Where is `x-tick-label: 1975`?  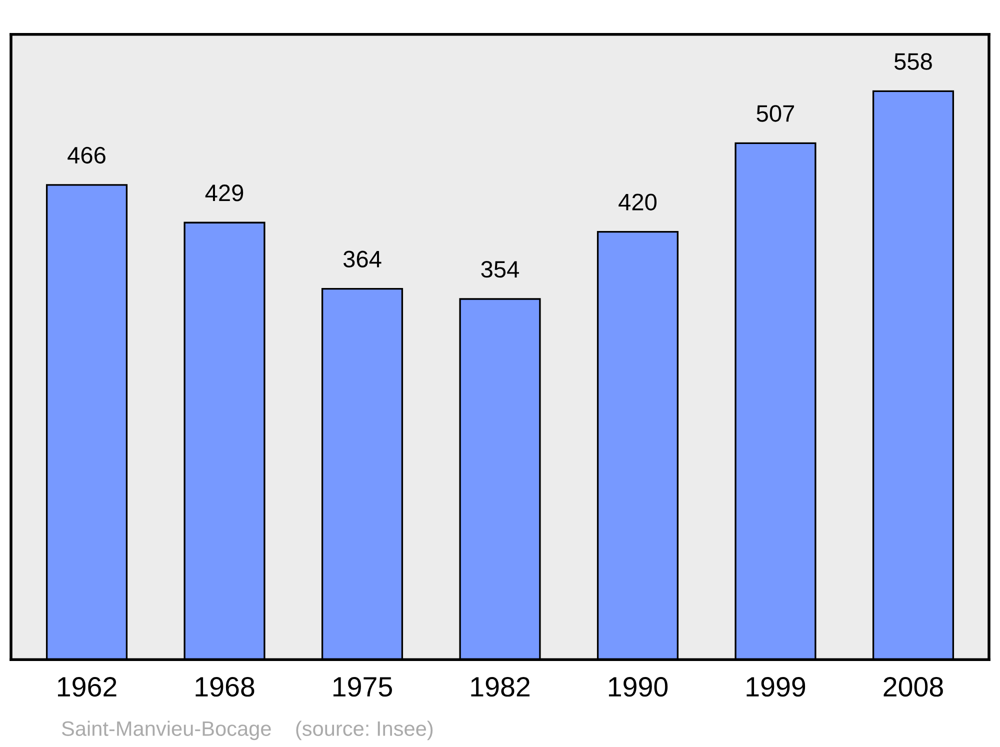
x-tick-label: 1975 is located at coordinates (362, 687).